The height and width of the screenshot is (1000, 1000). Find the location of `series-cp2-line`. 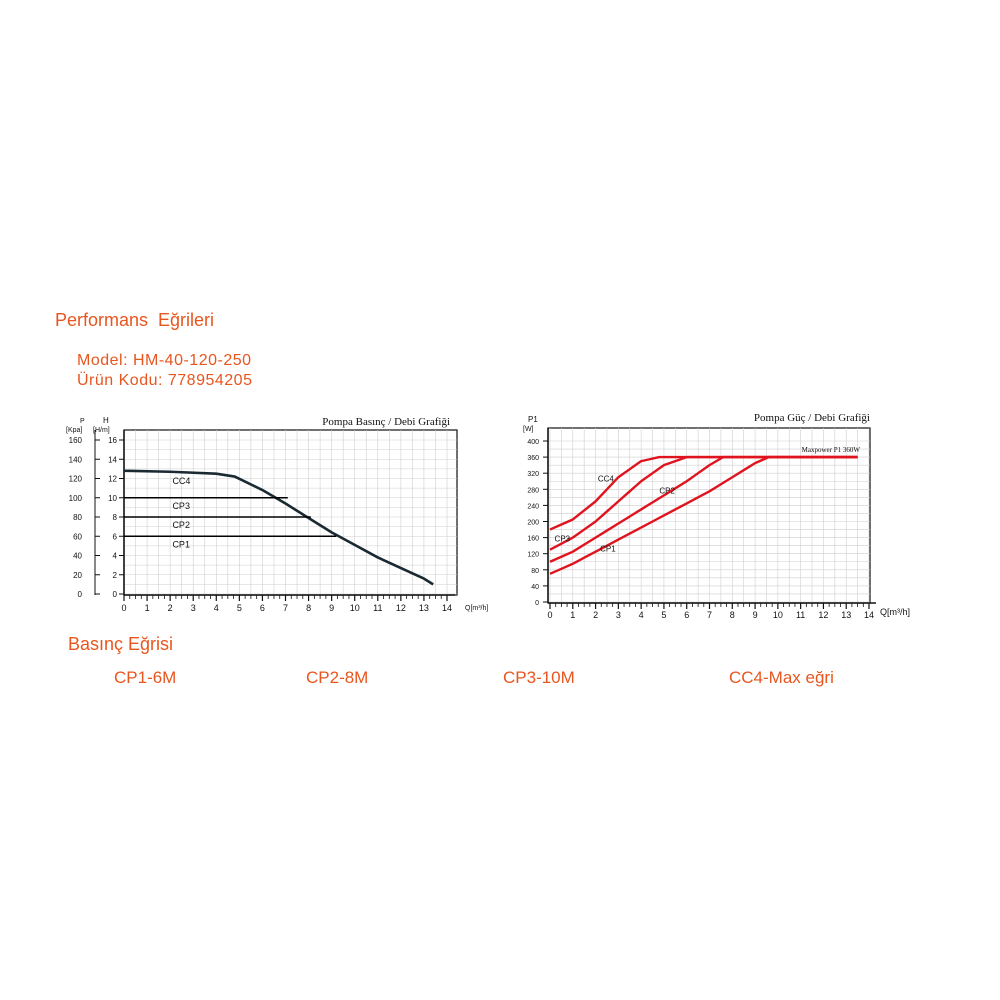

series-cp2-line is located at coordinates (703, 509).